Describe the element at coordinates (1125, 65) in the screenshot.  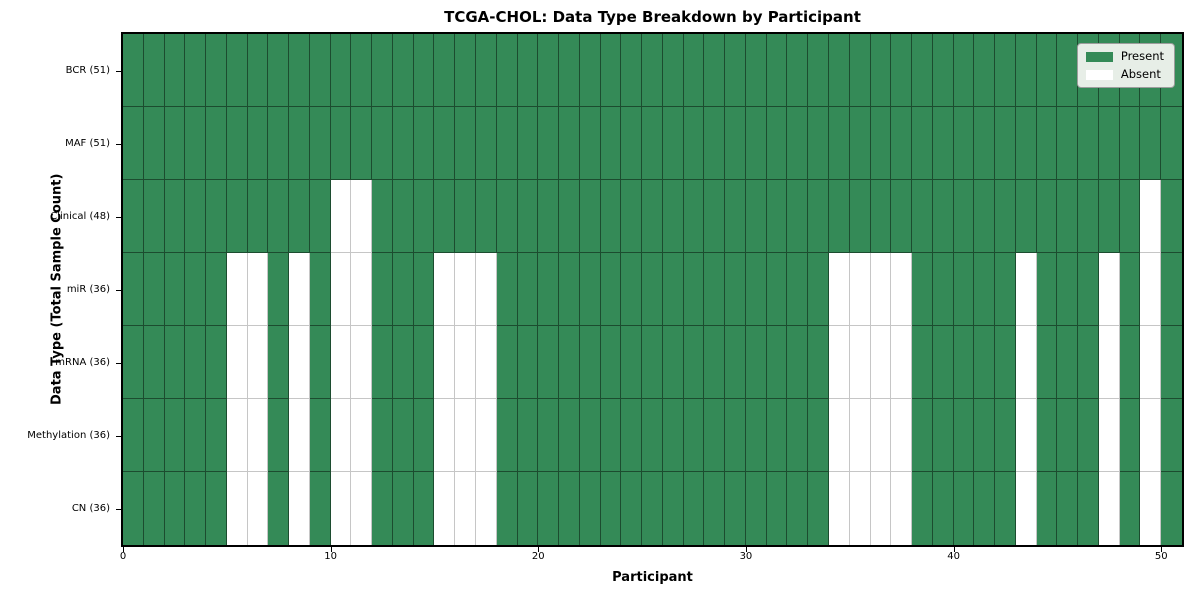
I see `legend: Present Absent` at that location.